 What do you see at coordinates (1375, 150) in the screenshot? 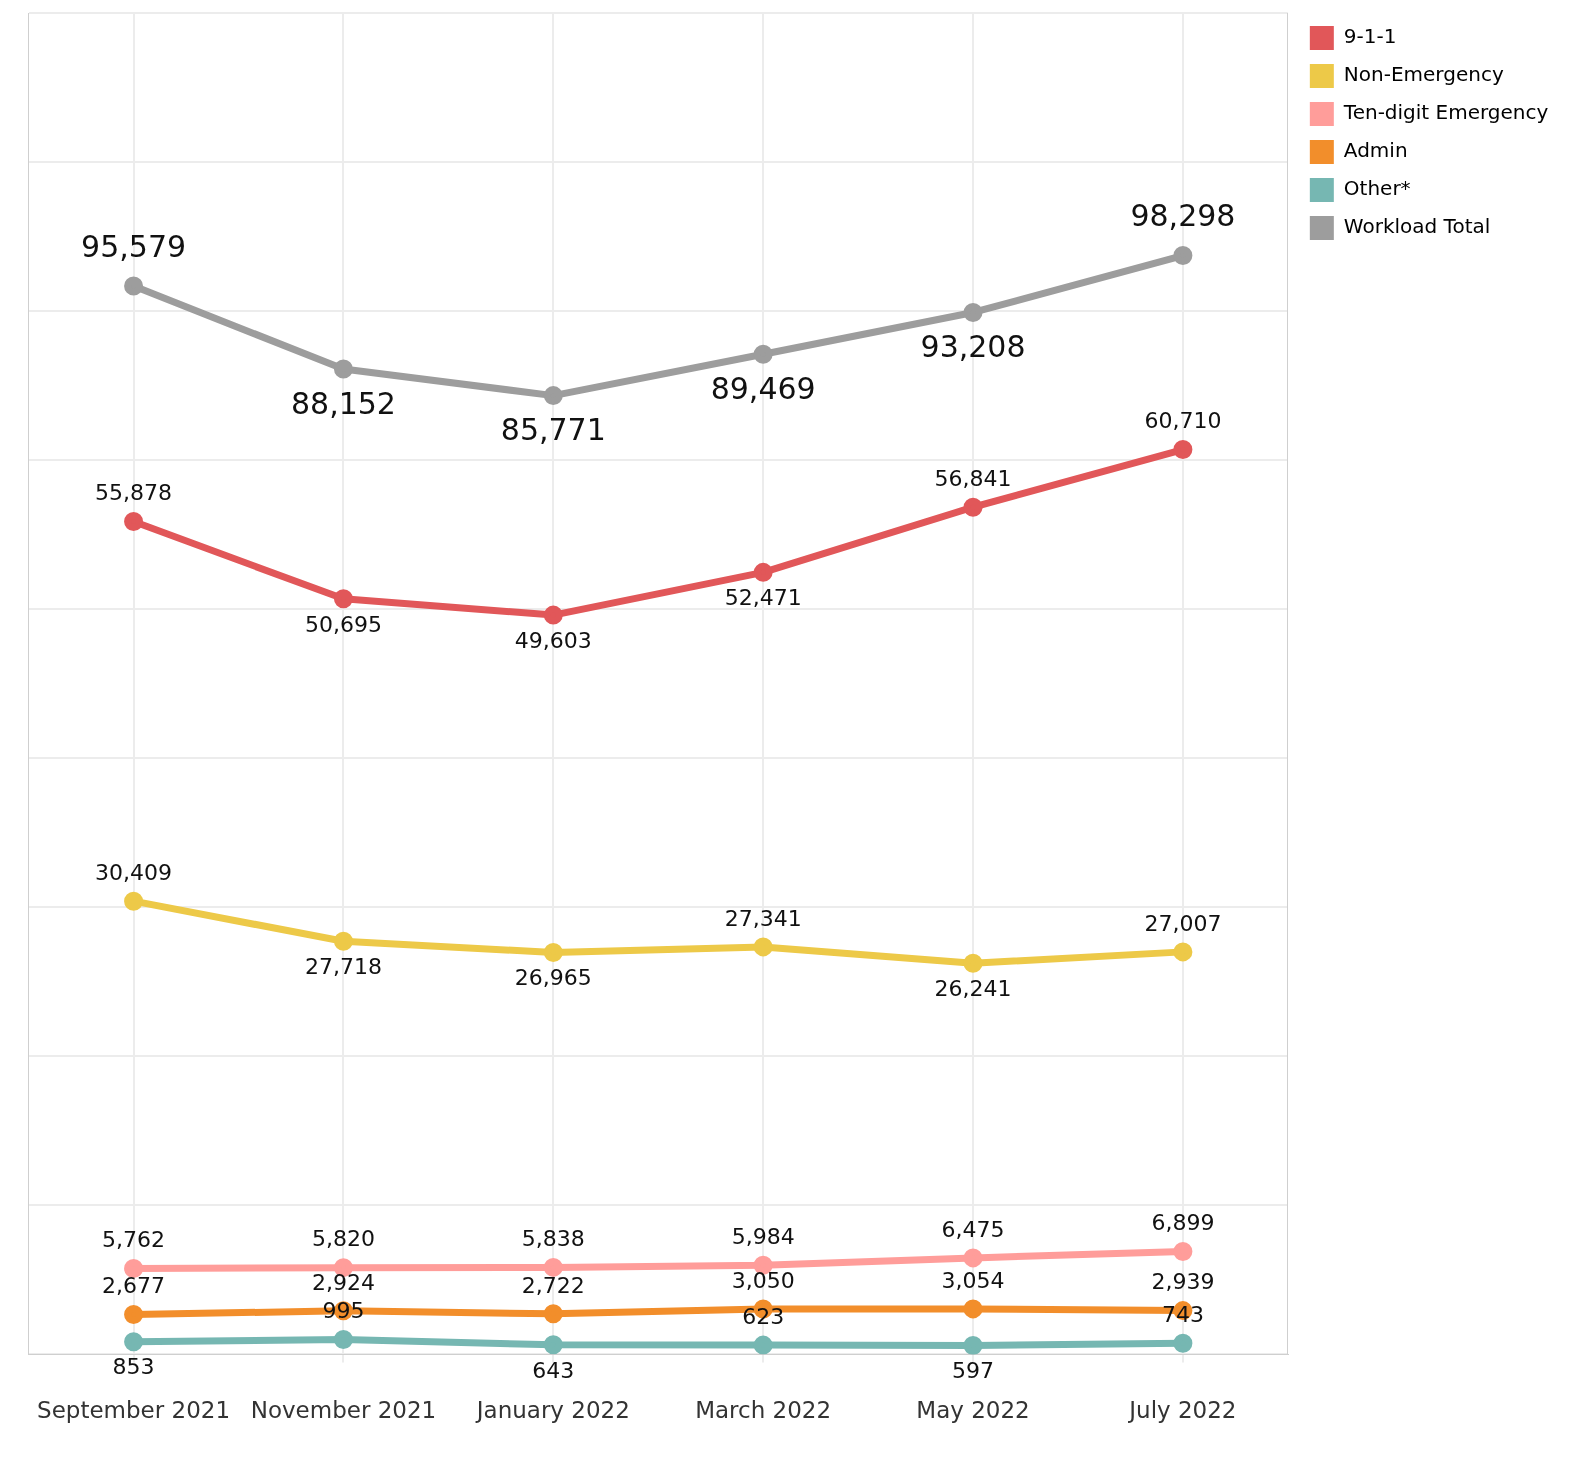
I see `legend-label: Admin` at bounding box center [1375, 150].